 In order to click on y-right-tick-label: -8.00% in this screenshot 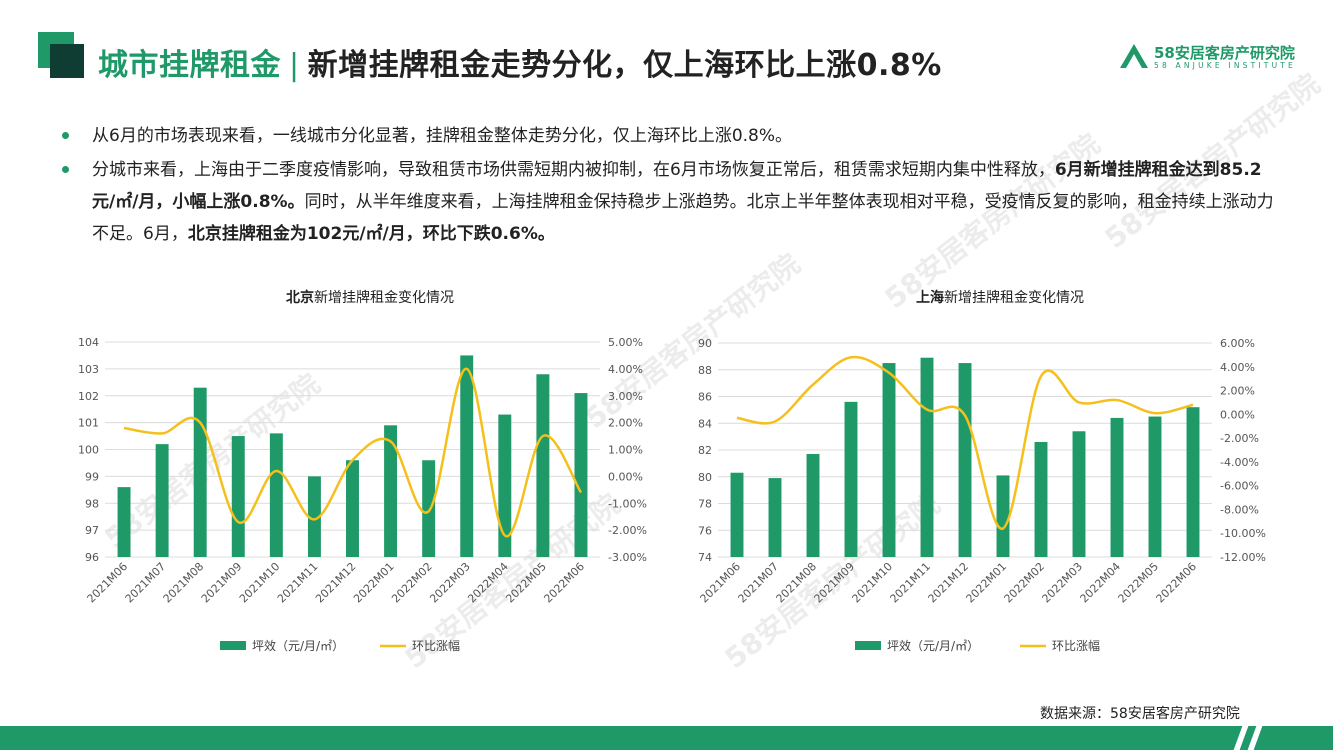, I will do `click(1239, 509)`.